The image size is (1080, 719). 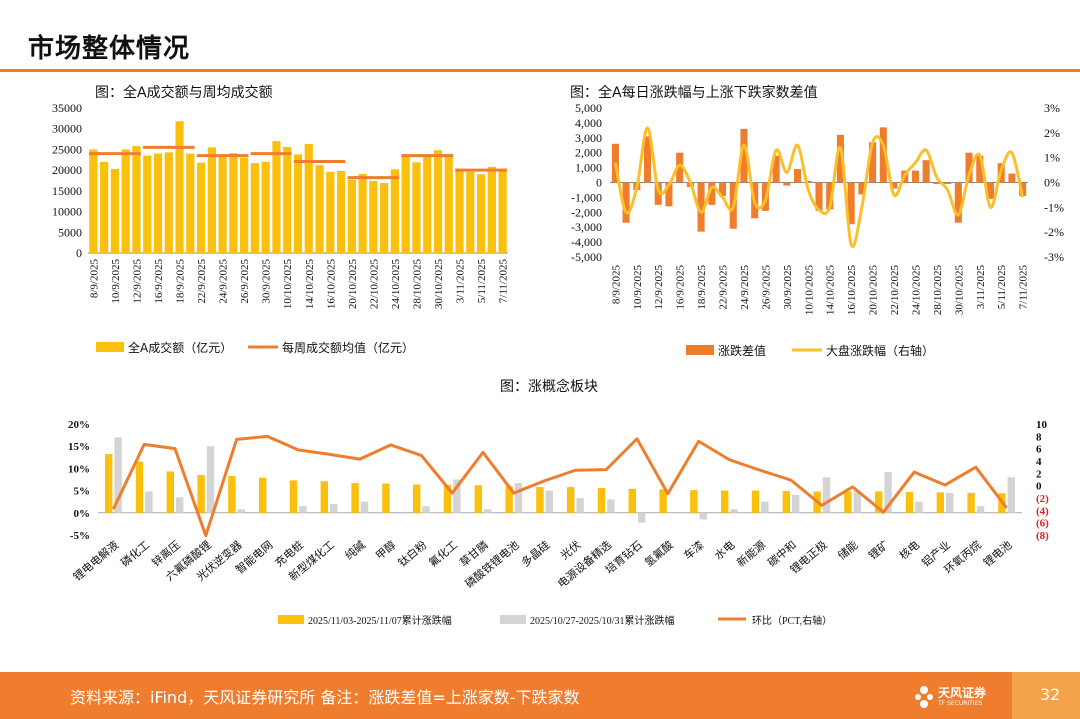 I want to click on y-tick-label: 15000, so click(x=67, y=191).